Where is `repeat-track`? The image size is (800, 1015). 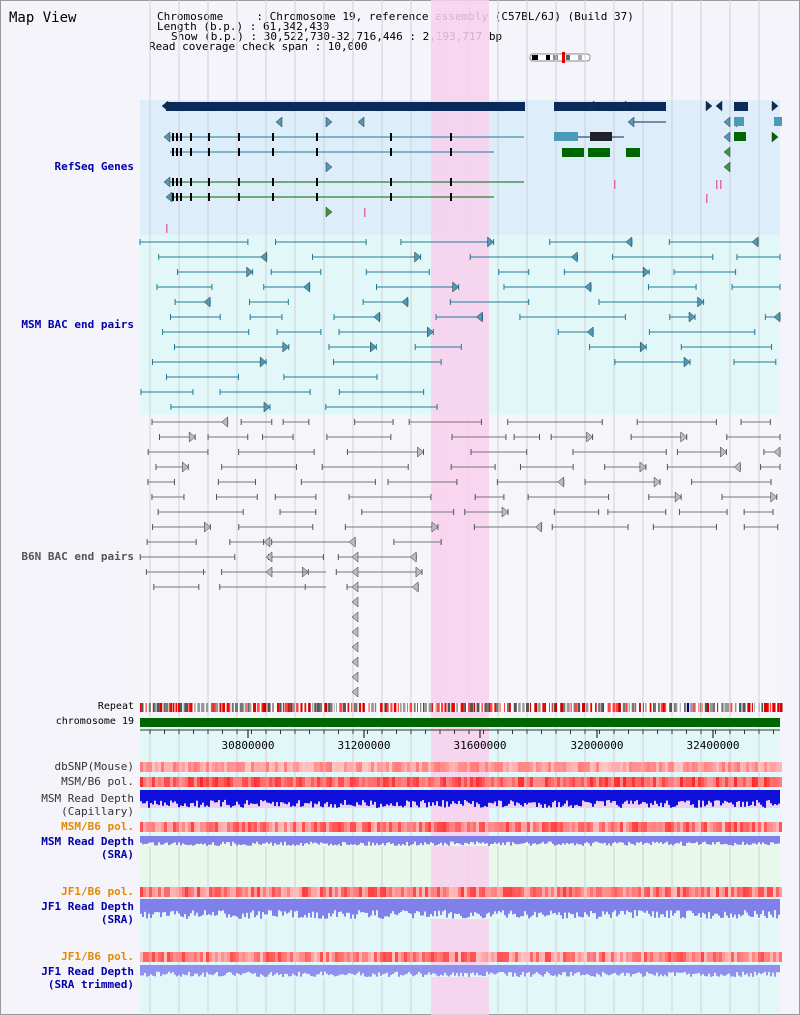
repeat-track is located at coordinates (461, 707).